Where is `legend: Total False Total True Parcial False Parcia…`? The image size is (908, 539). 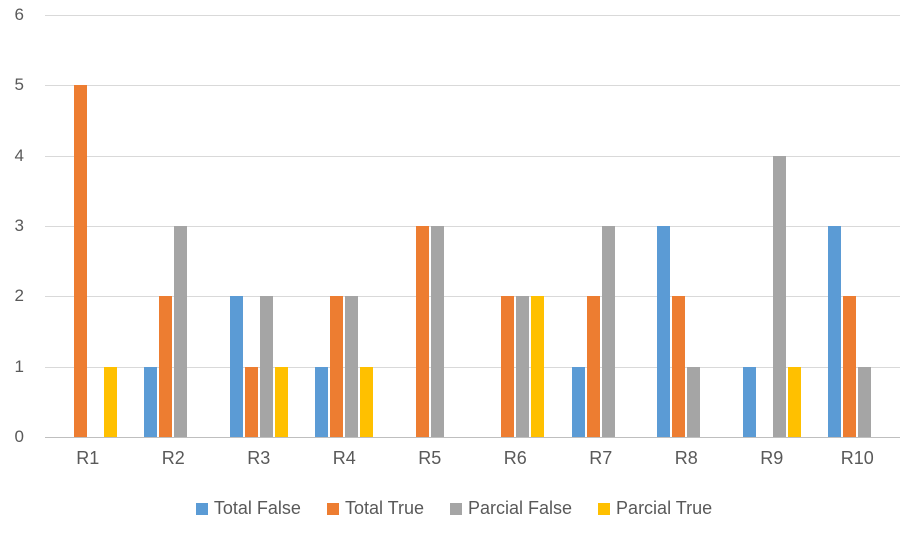
legend: Total False Total True Parcial False Parcia… is located at coordinates (454, 508).